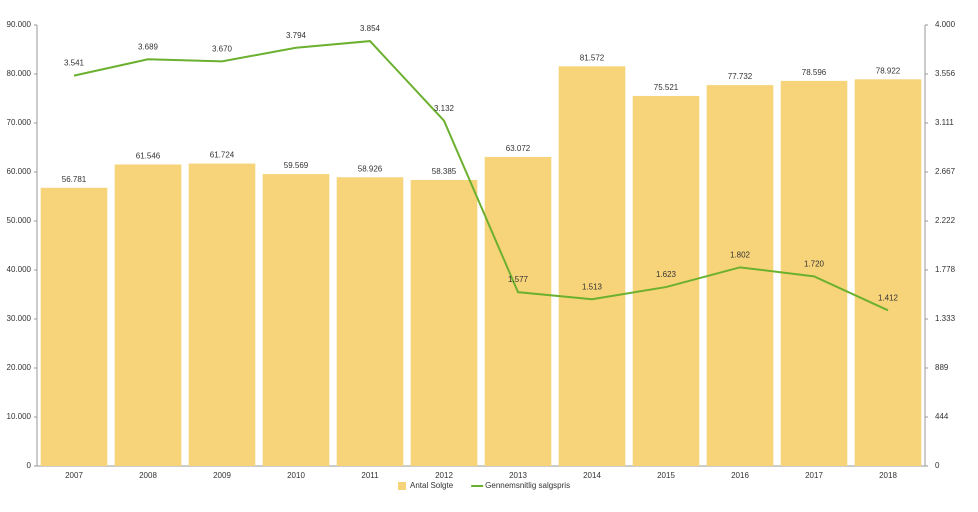  Describe the element at coordinates (945, 269) in the screenshot. I see `y2-tick-label: 1.778` at that location.